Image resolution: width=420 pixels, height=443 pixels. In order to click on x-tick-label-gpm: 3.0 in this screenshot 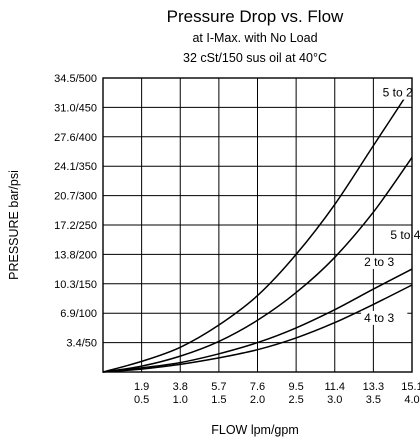, I will do `click(334, 400)`.